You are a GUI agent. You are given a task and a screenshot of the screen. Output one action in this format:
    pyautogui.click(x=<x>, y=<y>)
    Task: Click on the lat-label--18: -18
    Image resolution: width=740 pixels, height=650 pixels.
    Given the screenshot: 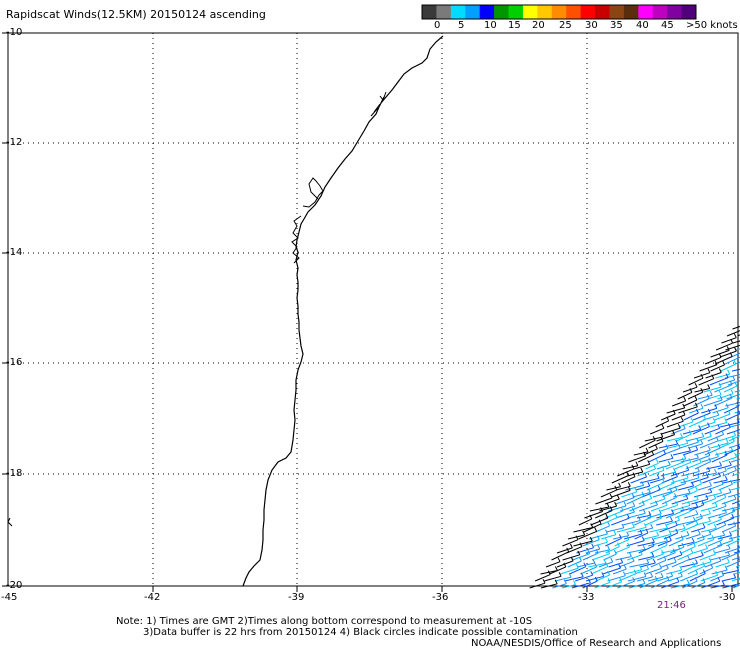 What is the action you would take?
    pyautogui.click(x=14, y=473)
    